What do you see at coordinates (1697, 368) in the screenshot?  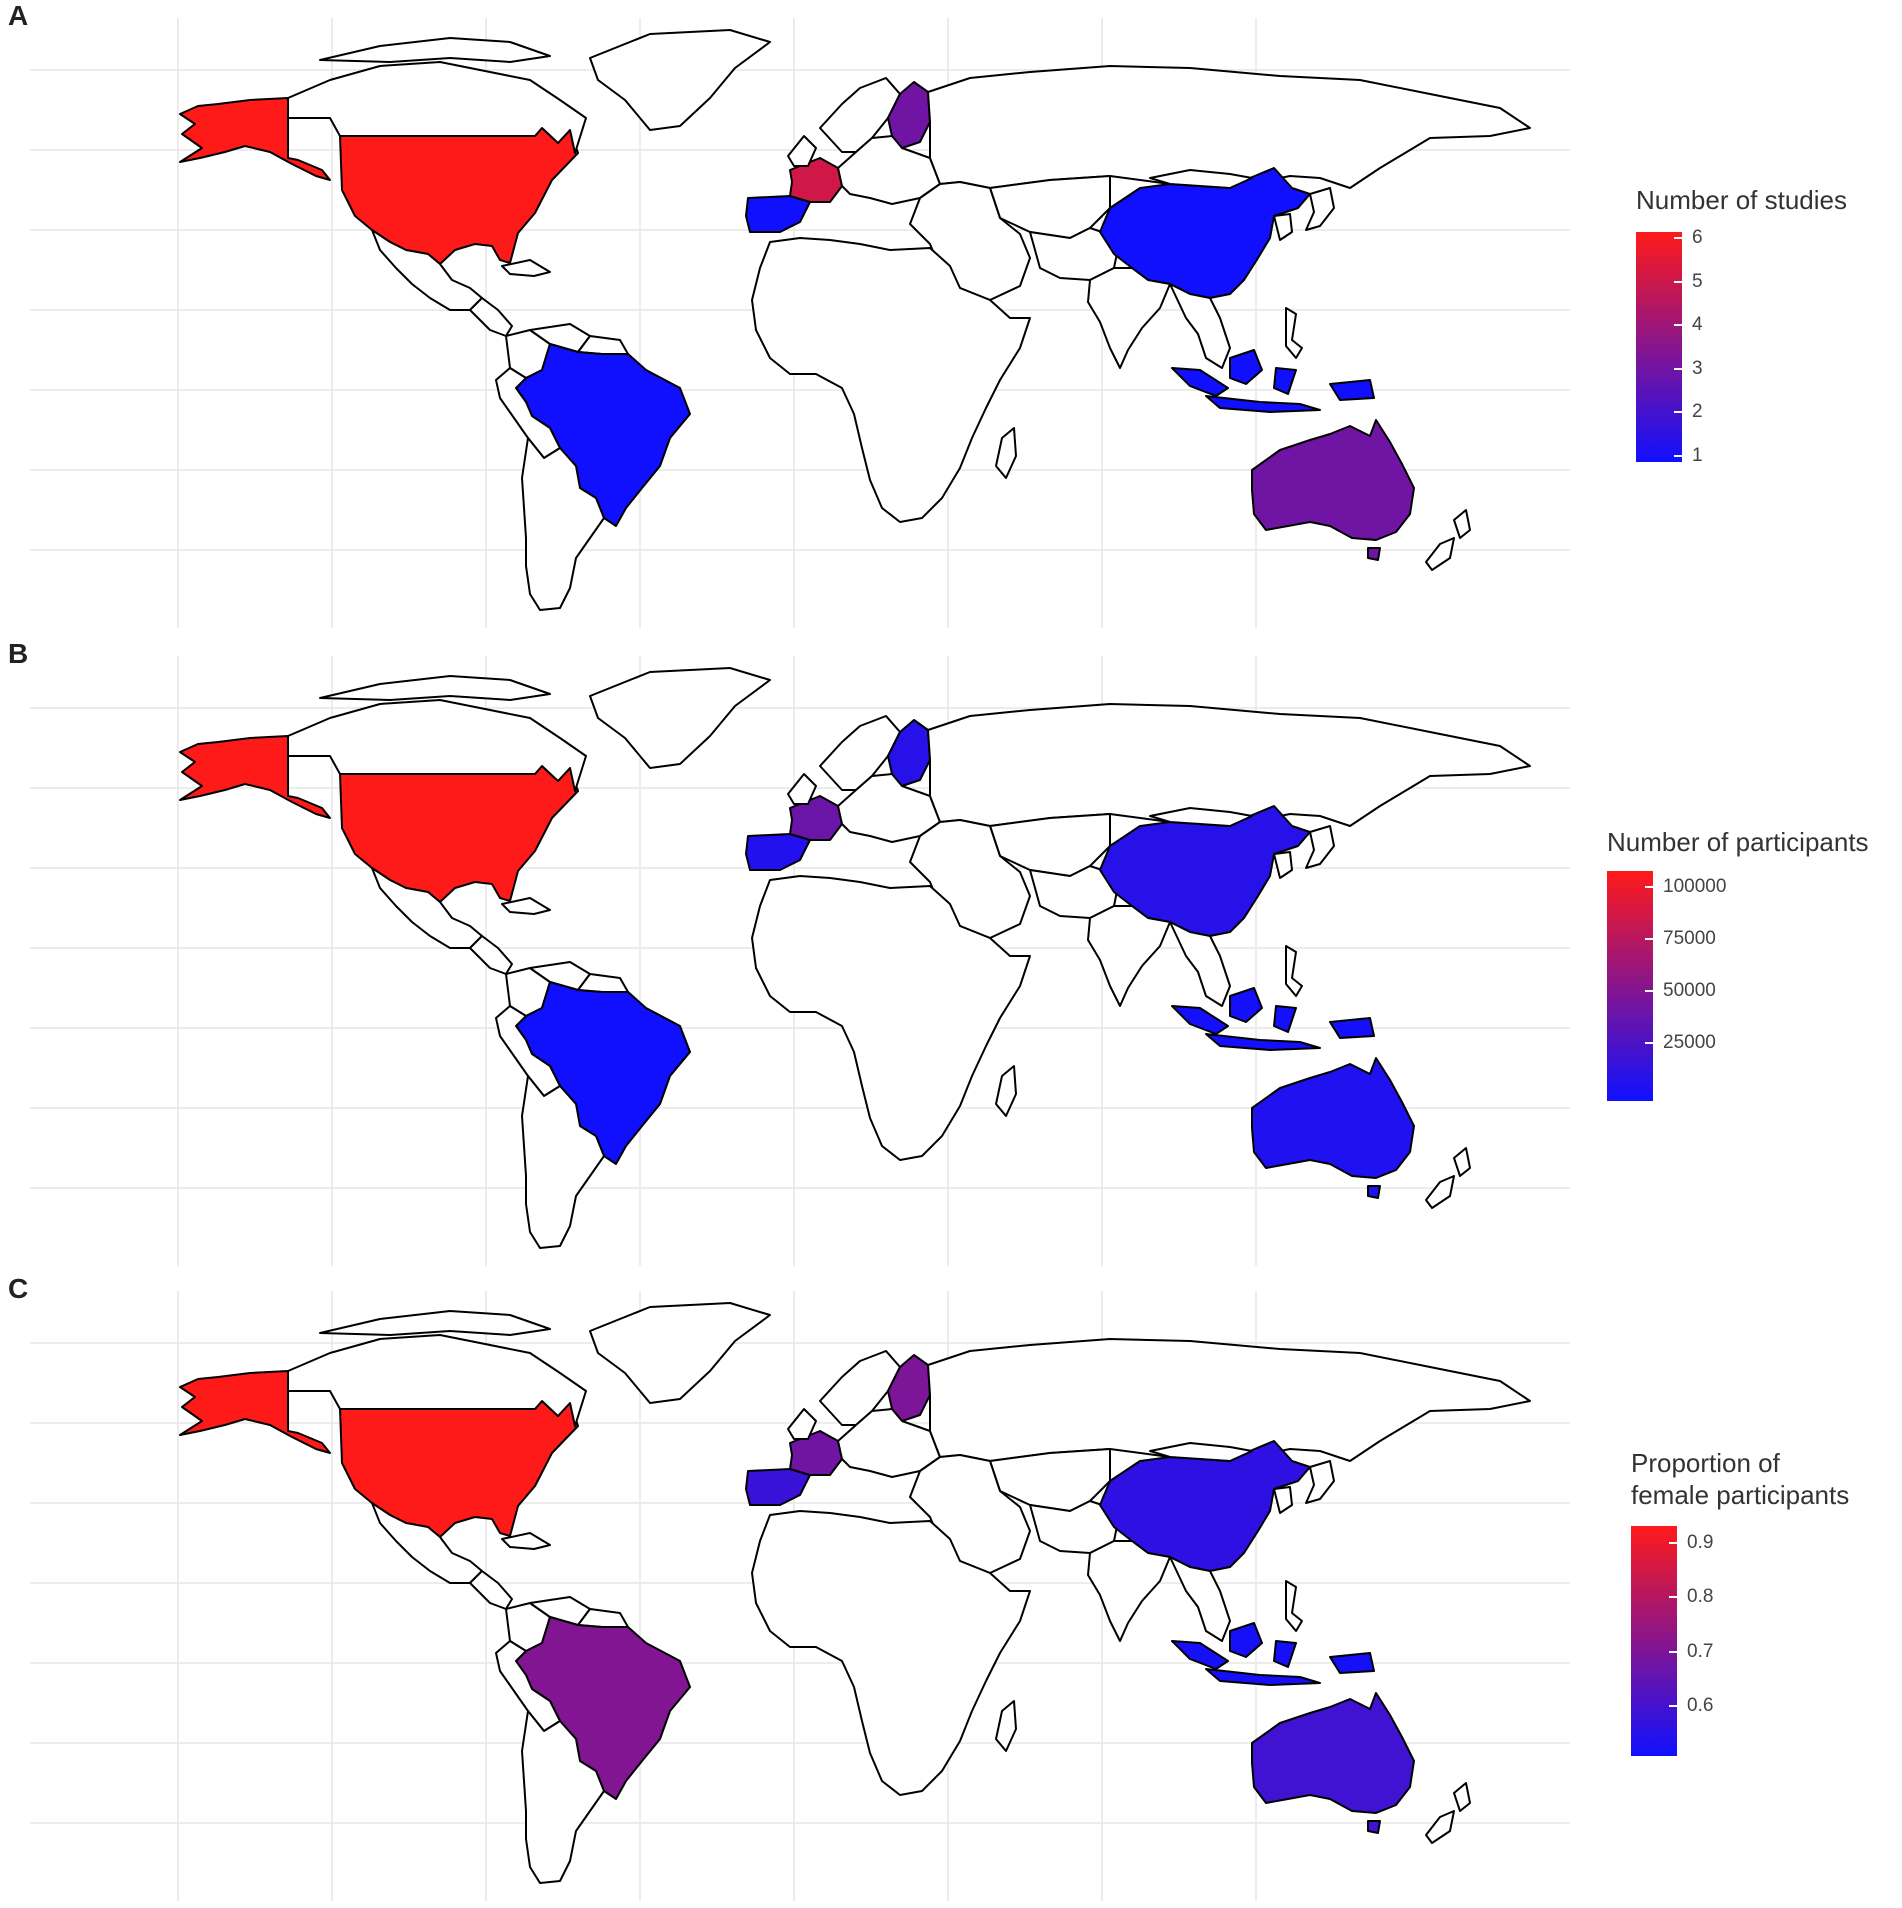 I see `legend-tick-label: 3` at bounding box center [1697, 368].